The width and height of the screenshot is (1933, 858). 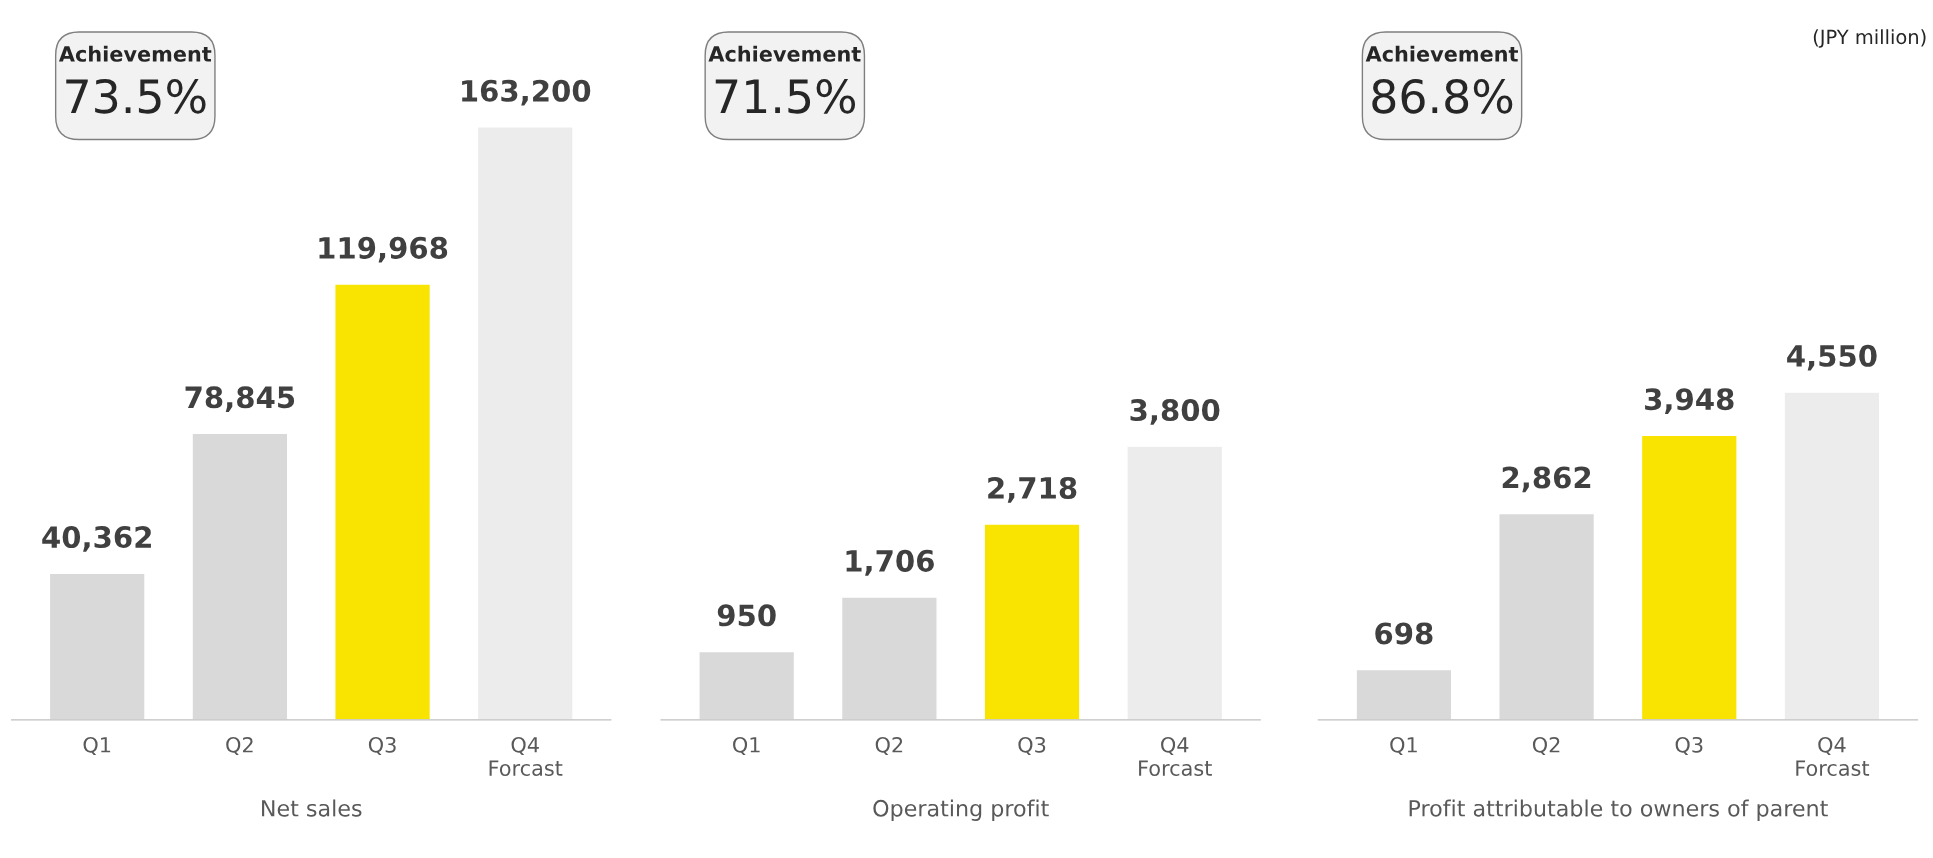 What do you see at coordinates (240, 399) in the screenshot?
I see `data-label: 78,845` at bounding box center [240, 399].